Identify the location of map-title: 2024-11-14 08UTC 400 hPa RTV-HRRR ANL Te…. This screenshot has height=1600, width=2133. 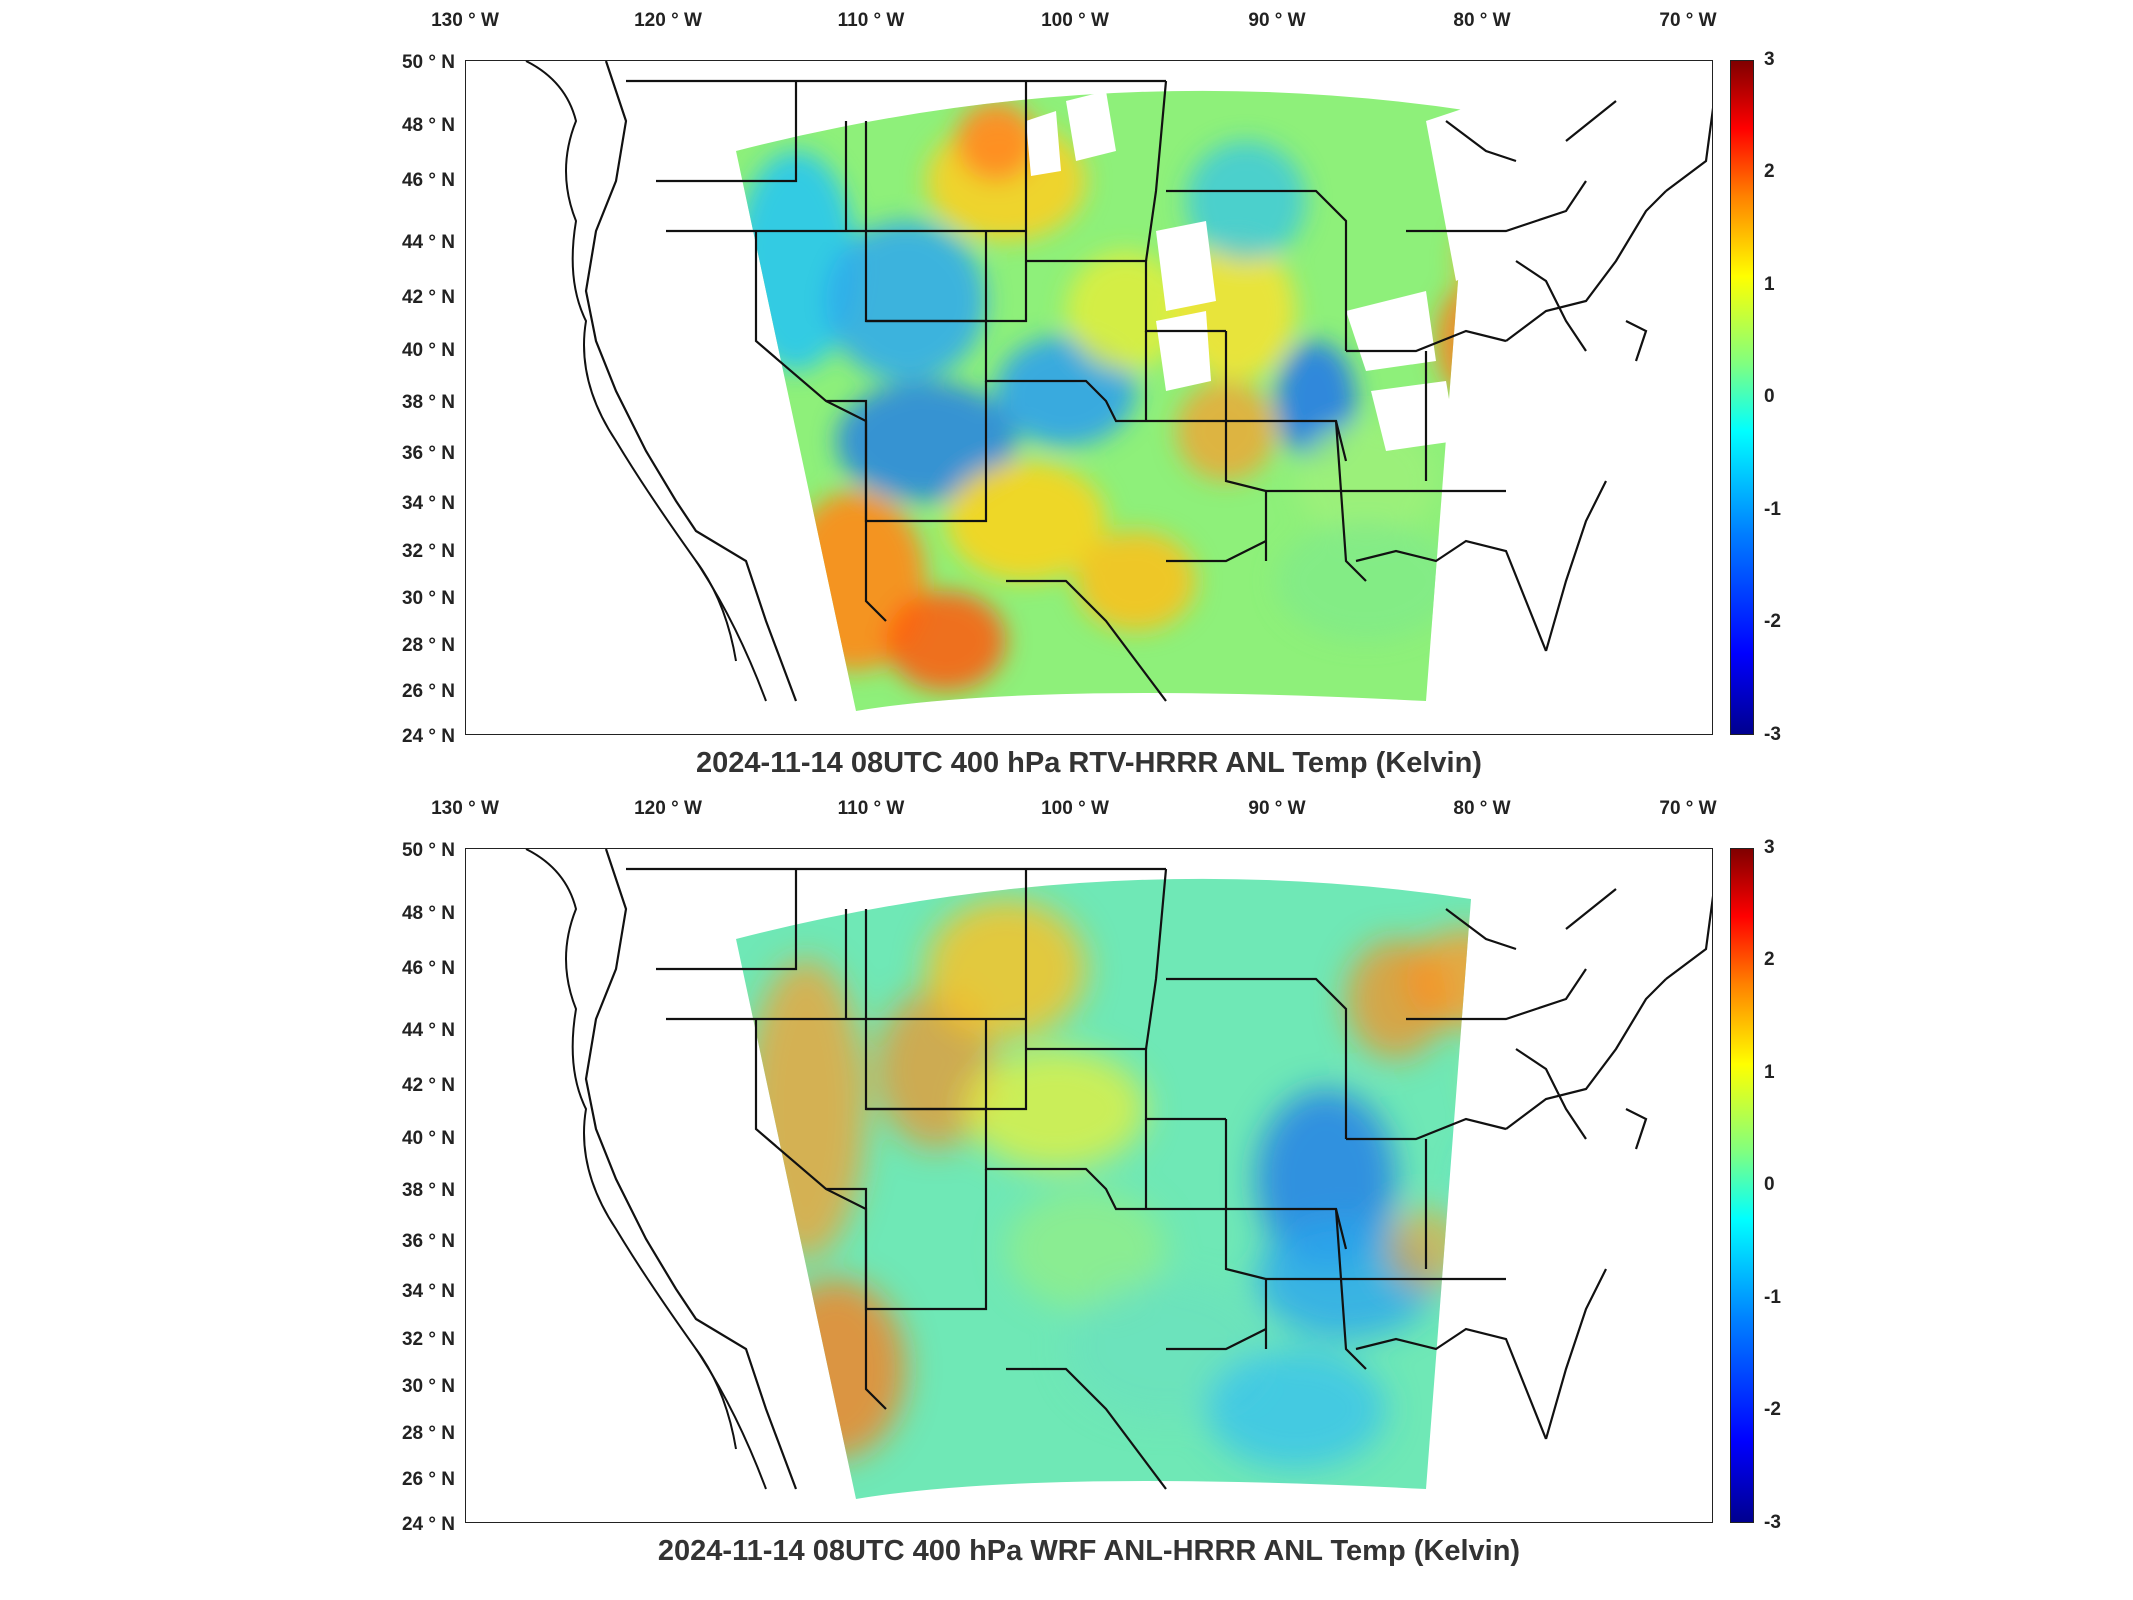
(1089, 763).